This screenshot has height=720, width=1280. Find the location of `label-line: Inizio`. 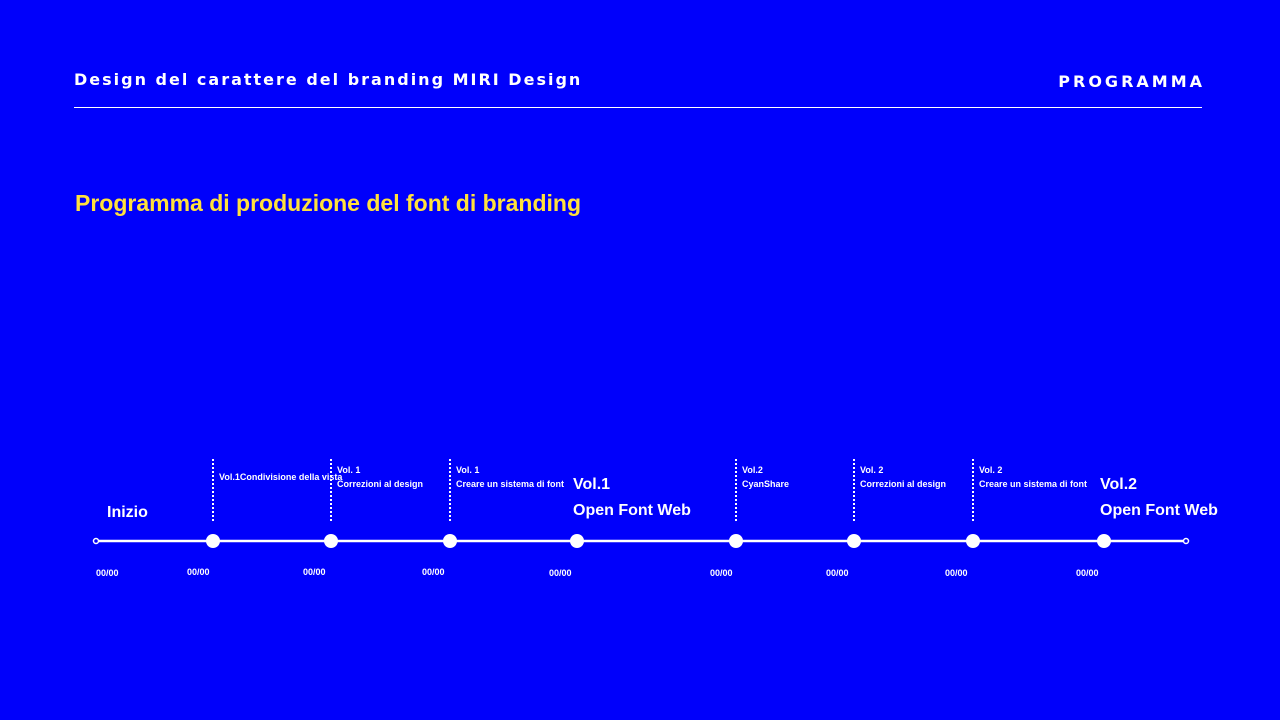

label-line: Inizio is located at coordinates (127, 512).